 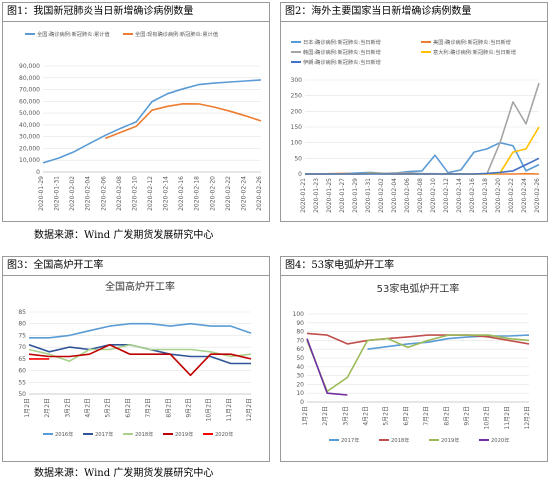 What do you see at coordinates (407, 195) in the screenshot?
I see `x-tick-label: 2020-02-06` at bounding box center [407, 195].